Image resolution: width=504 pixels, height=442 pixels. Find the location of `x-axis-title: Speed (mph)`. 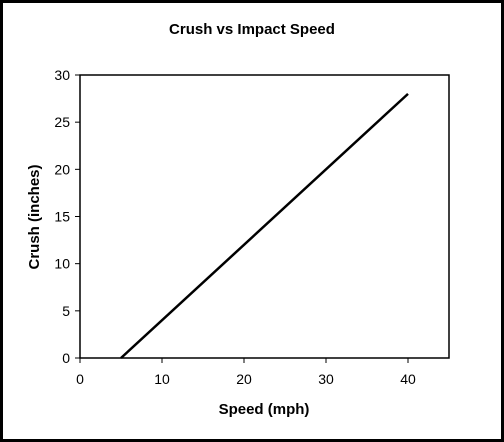

x-axis-title: Speed (mph) is located at coordinates (264, 409).